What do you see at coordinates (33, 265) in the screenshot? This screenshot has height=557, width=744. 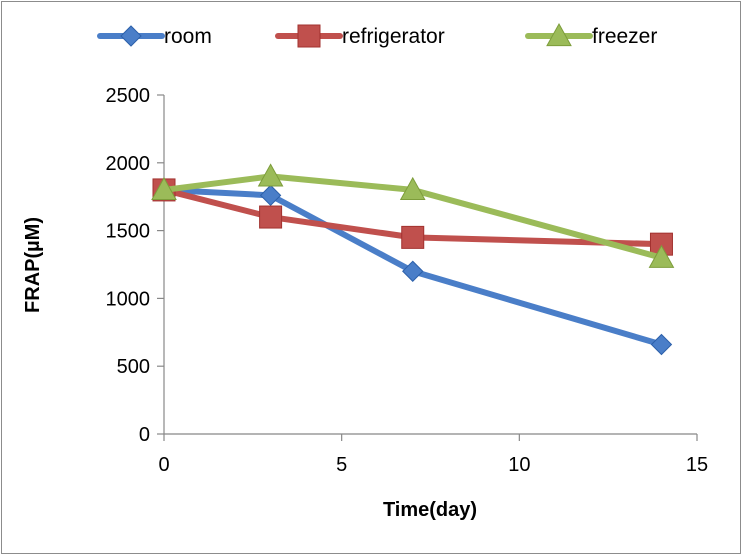 I see `y-axis-title: FRAP(µM)` at bounding box center [33, 265].